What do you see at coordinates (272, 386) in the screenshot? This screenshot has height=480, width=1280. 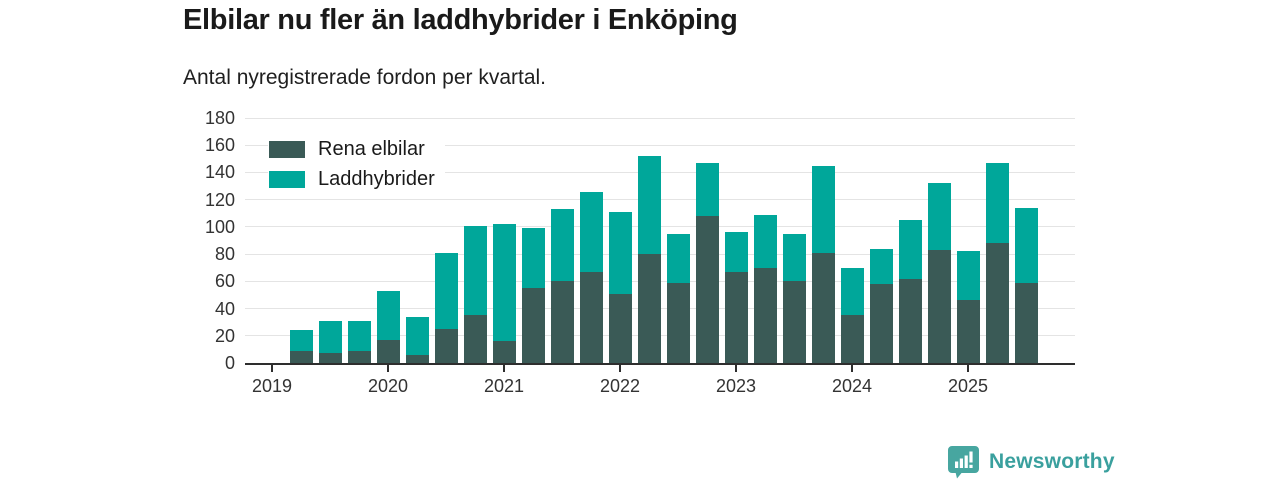 I see `x-axis-tick-label: 2019` at bounding box center [272, 386].